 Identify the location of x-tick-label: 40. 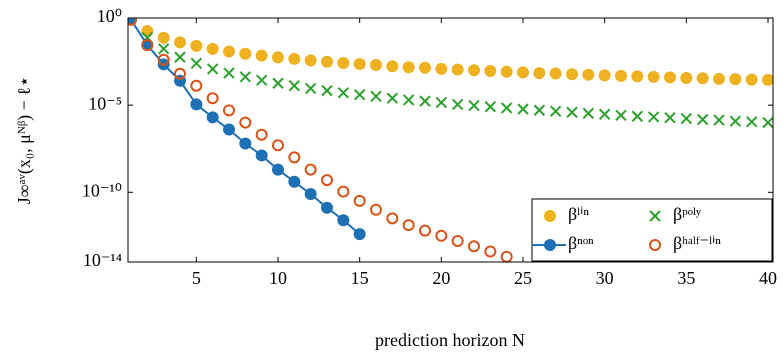
(768, 278).